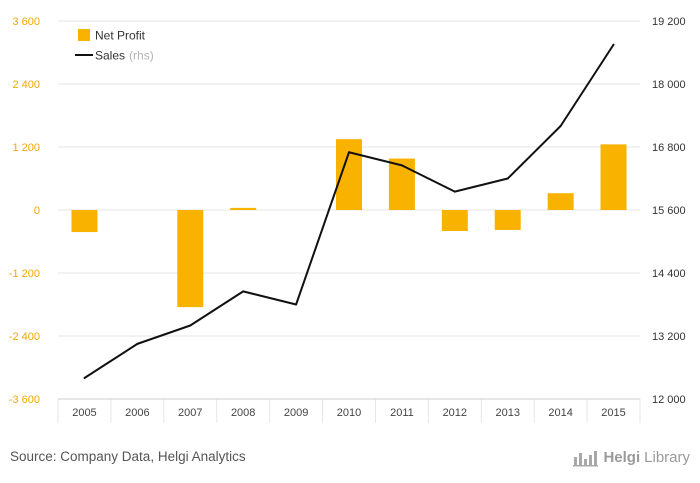 Image resolution: width=700 pixels, height=483 pixels. What do you see at coordinates (454, 191) in the screenshot?
I see `sales-point-2012` at bounding box center [454, 191].